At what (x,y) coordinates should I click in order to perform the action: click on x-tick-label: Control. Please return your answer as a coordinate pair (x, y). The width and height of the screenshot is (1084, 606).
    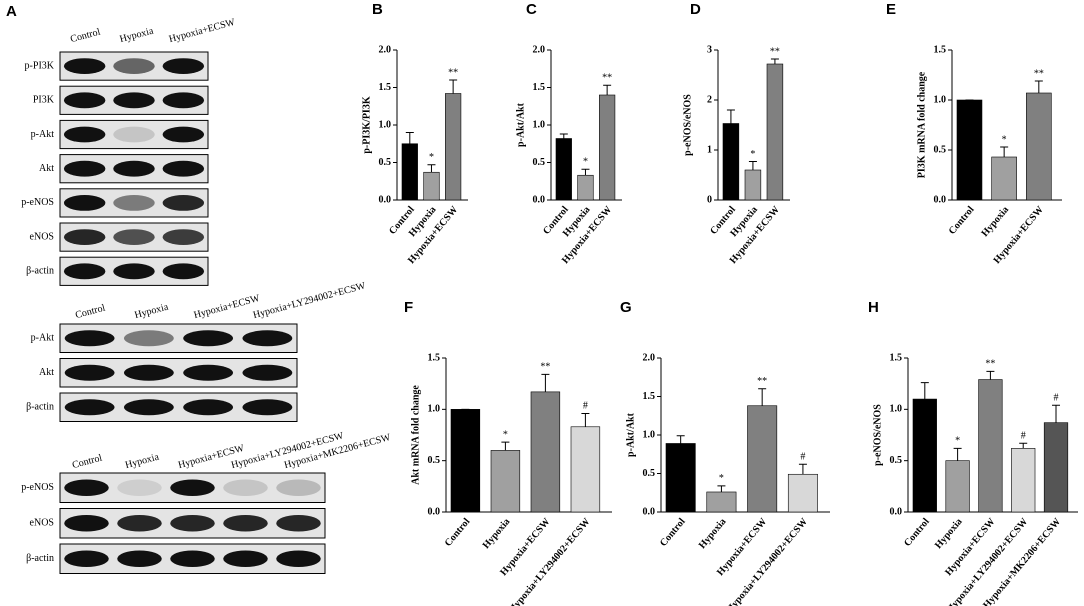
    Looking at the image, I should click on (917, 532).